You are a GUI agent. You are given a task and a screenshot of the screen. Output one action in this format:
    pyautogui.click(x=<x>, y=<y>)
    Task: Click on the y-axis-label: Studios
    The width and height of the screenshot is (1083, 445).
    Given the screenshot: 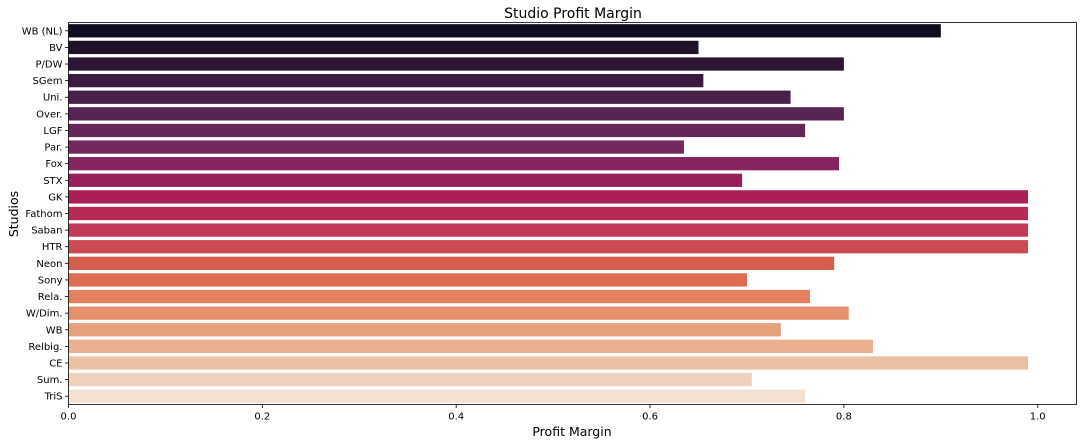 What is the action you would take?
    pyautogui.click(x=13, y=214)
    